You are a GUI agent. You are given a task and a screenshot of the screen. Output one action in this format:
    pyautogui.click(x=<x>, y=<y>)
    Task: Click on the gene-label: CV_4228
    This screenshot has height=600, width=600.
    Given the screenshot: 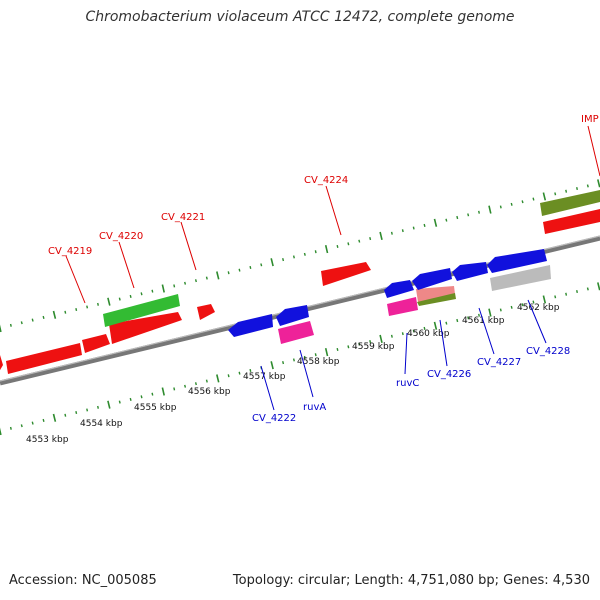 What is the action you would take?
    pyautogui.click(x=548, y=351)
    